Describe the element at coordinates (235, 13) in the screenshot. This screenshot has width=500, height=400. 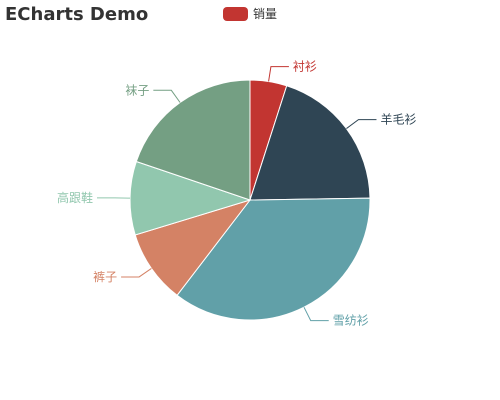
I see `legend-swatch` at that location.